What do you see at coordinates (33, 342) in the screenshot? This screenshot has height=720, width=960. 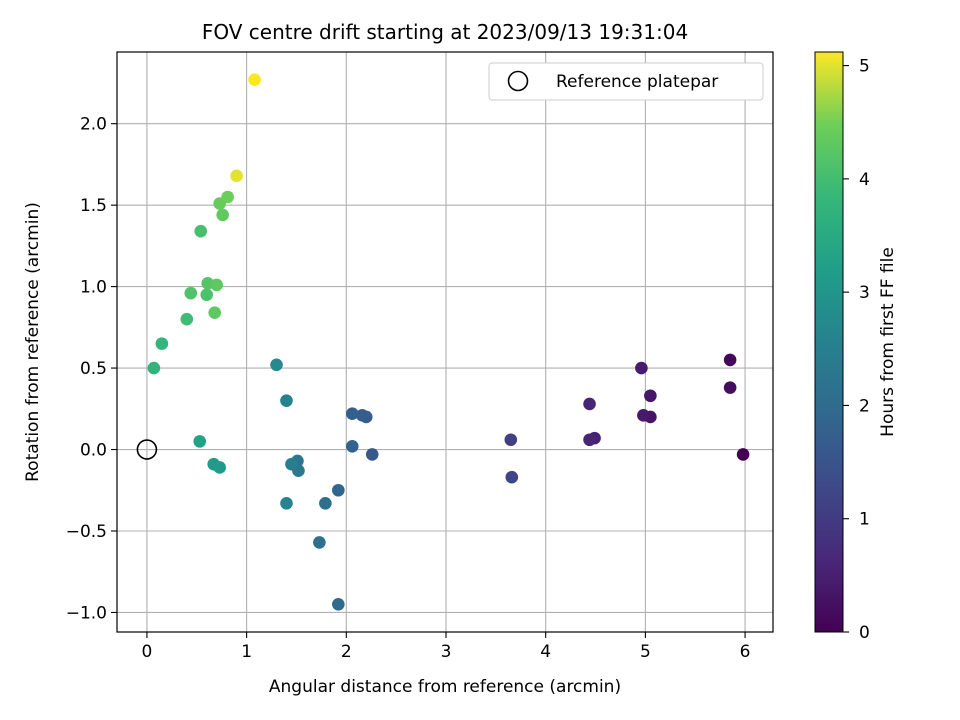 I see `y-axis-label: Rotation from reference (arcmin)` at bounding box center [33, 342].